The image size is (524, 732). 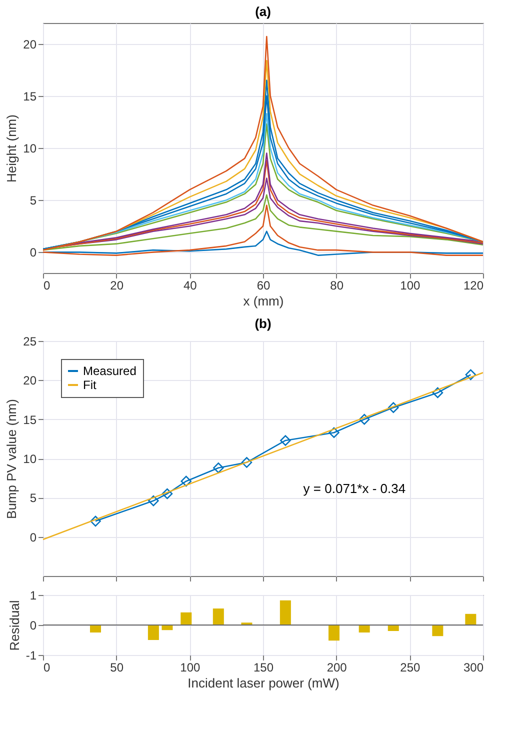 What do you see at coordinates (264, 683) in the screenshot?
I see `x-axis-title: Incident laser power (mW)` at bounding box center [264, 683].